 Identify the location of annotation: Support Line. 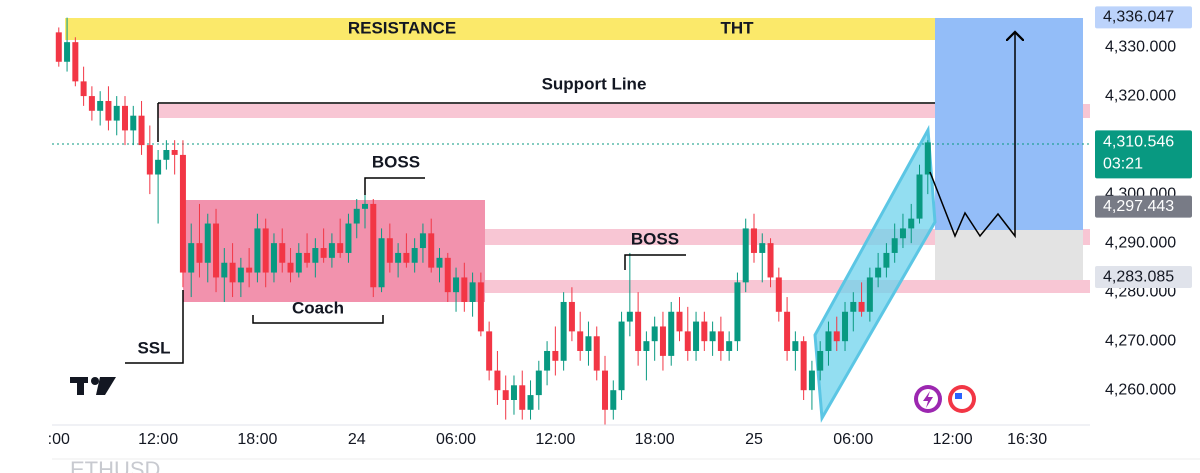
(594, 83).